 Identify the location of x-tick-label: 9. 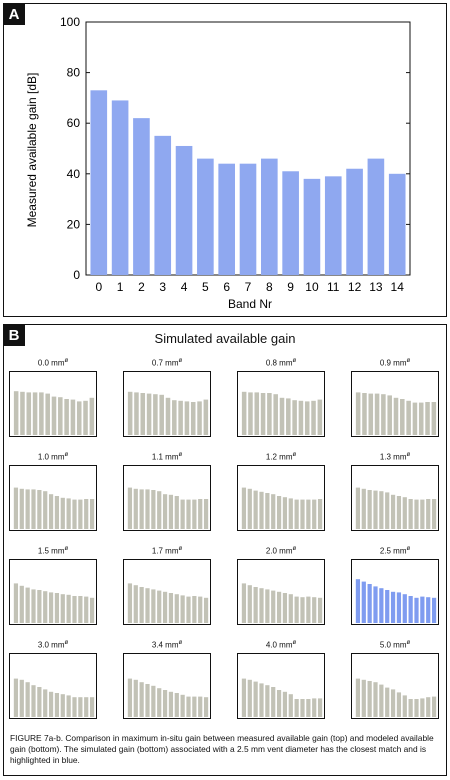
(290, 287).